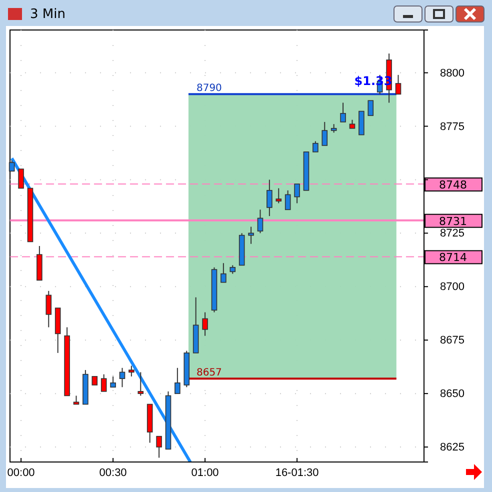 The width and height of the screenshot is (492, 492). Describe the element at coordinates (209, 88) in the screenshot. I see `data-label: 8790` at that location.